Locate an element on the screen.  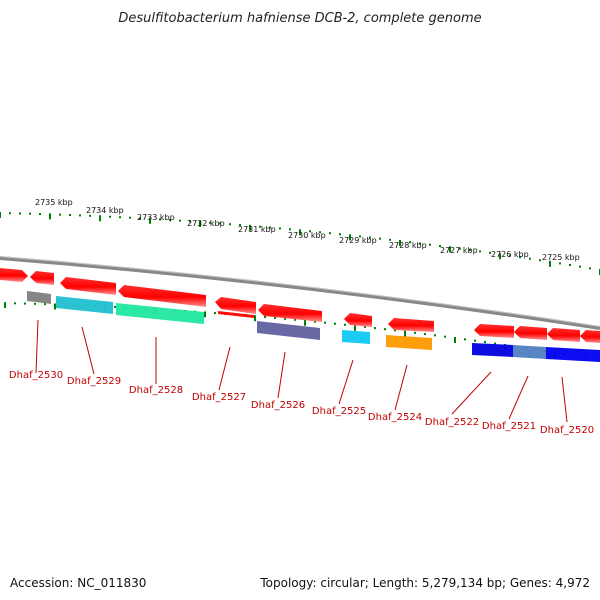
accession-label: Accession: NC_011830 is located at coordinates (78, 583).